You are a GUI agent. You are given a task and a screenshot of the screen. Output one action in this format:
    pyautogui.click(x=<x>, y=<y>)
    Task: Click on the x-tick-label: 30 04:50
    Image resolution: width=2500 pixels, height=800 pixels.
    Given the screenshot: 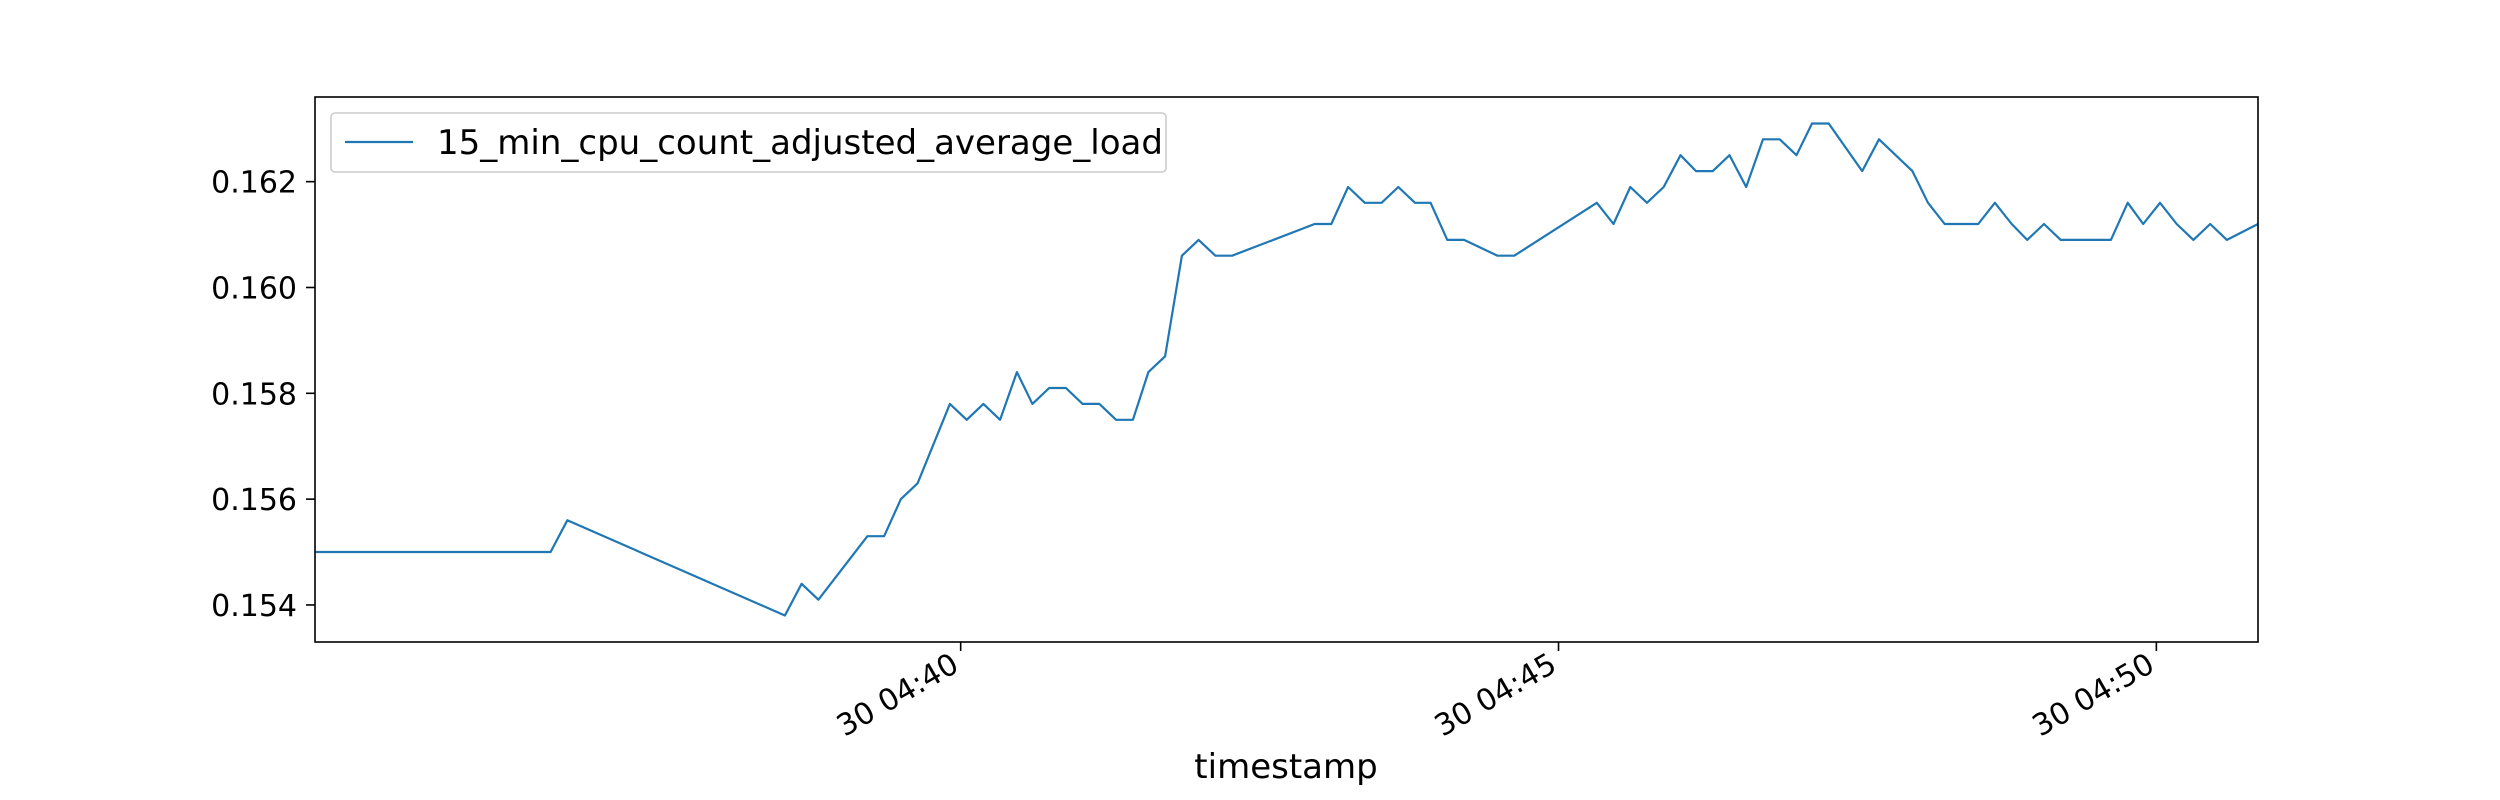 What is the action you would take?
    pyautogui.click(x=2094, y=695)
    